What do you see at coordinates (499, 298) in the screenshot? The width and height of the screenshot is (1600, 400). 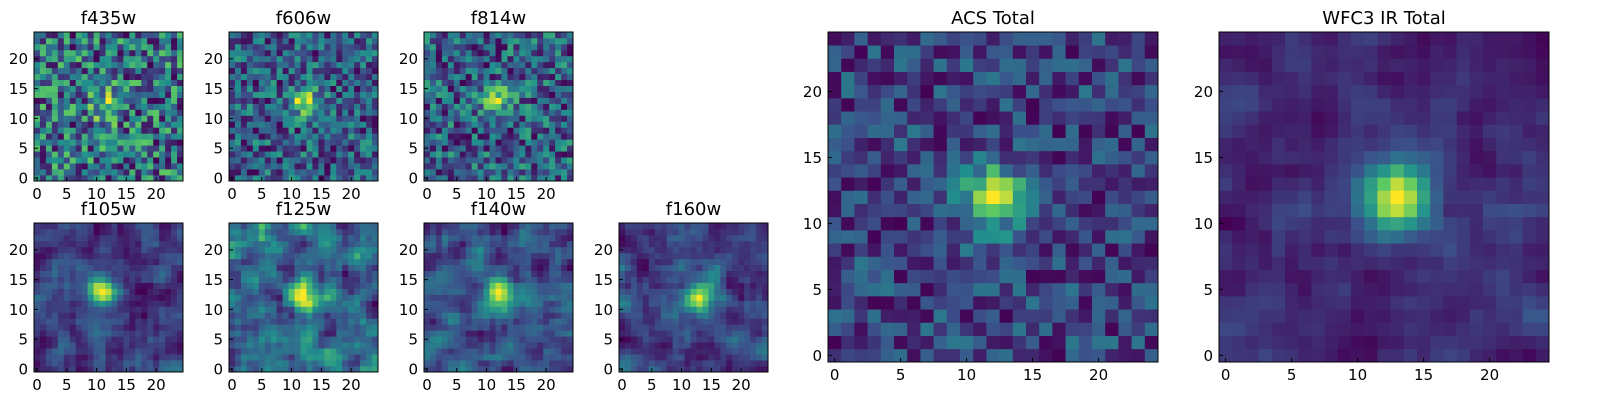 I see `f140w-cells` at bounding box center [499, 298].